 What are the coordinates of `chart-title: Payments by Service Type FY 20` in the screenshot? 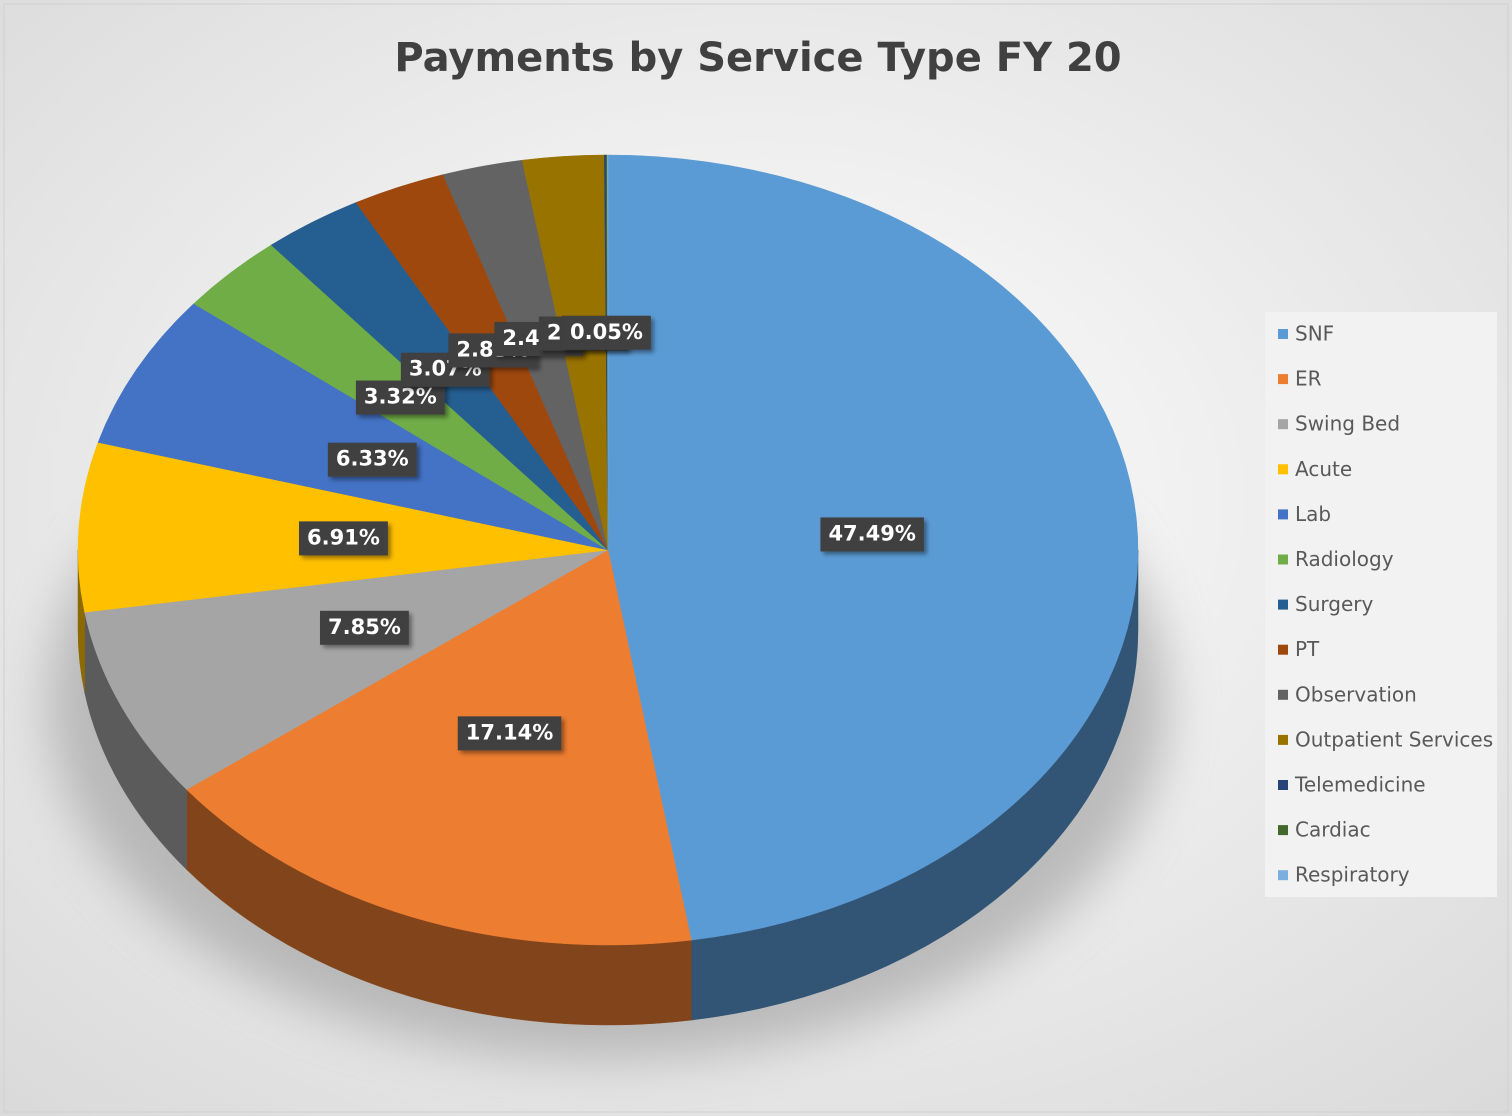 It's located at (757, 58).